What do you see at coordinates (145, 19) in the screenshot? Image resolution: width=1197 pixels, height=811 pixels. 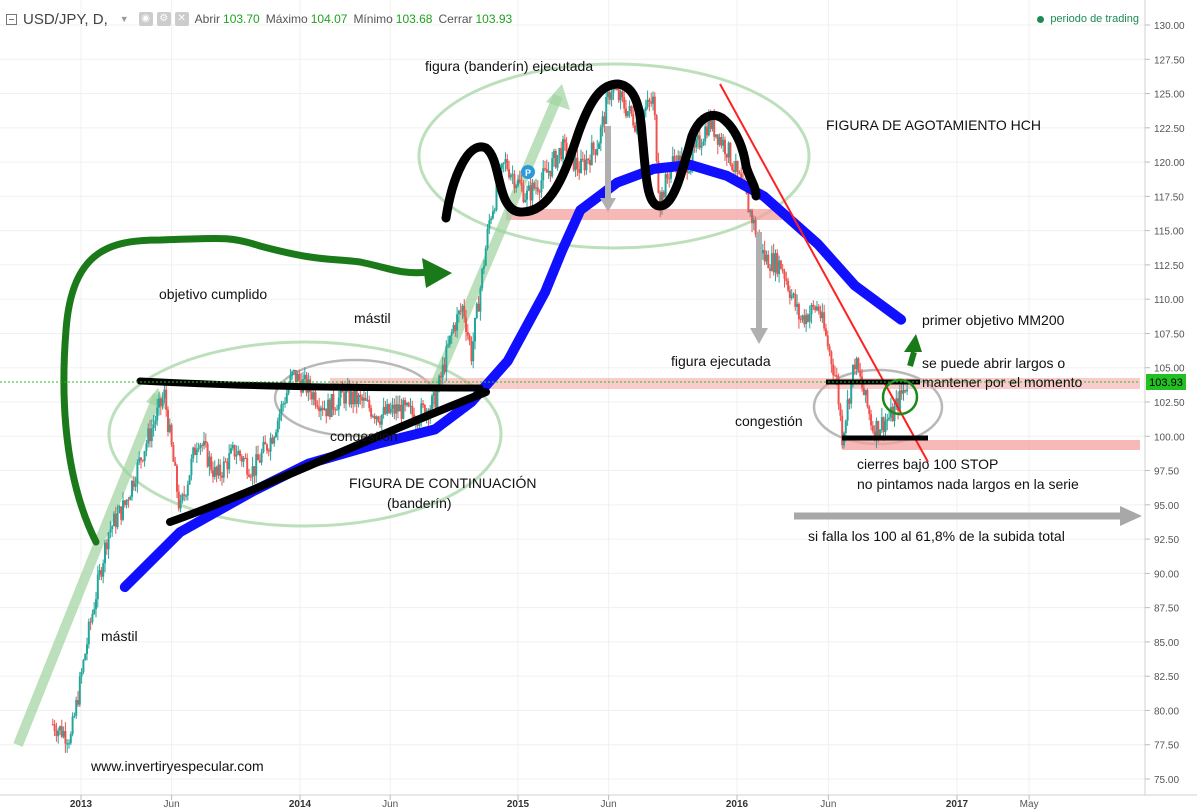 I see `eye-icon: ◉` at bounding box center [145, 19].